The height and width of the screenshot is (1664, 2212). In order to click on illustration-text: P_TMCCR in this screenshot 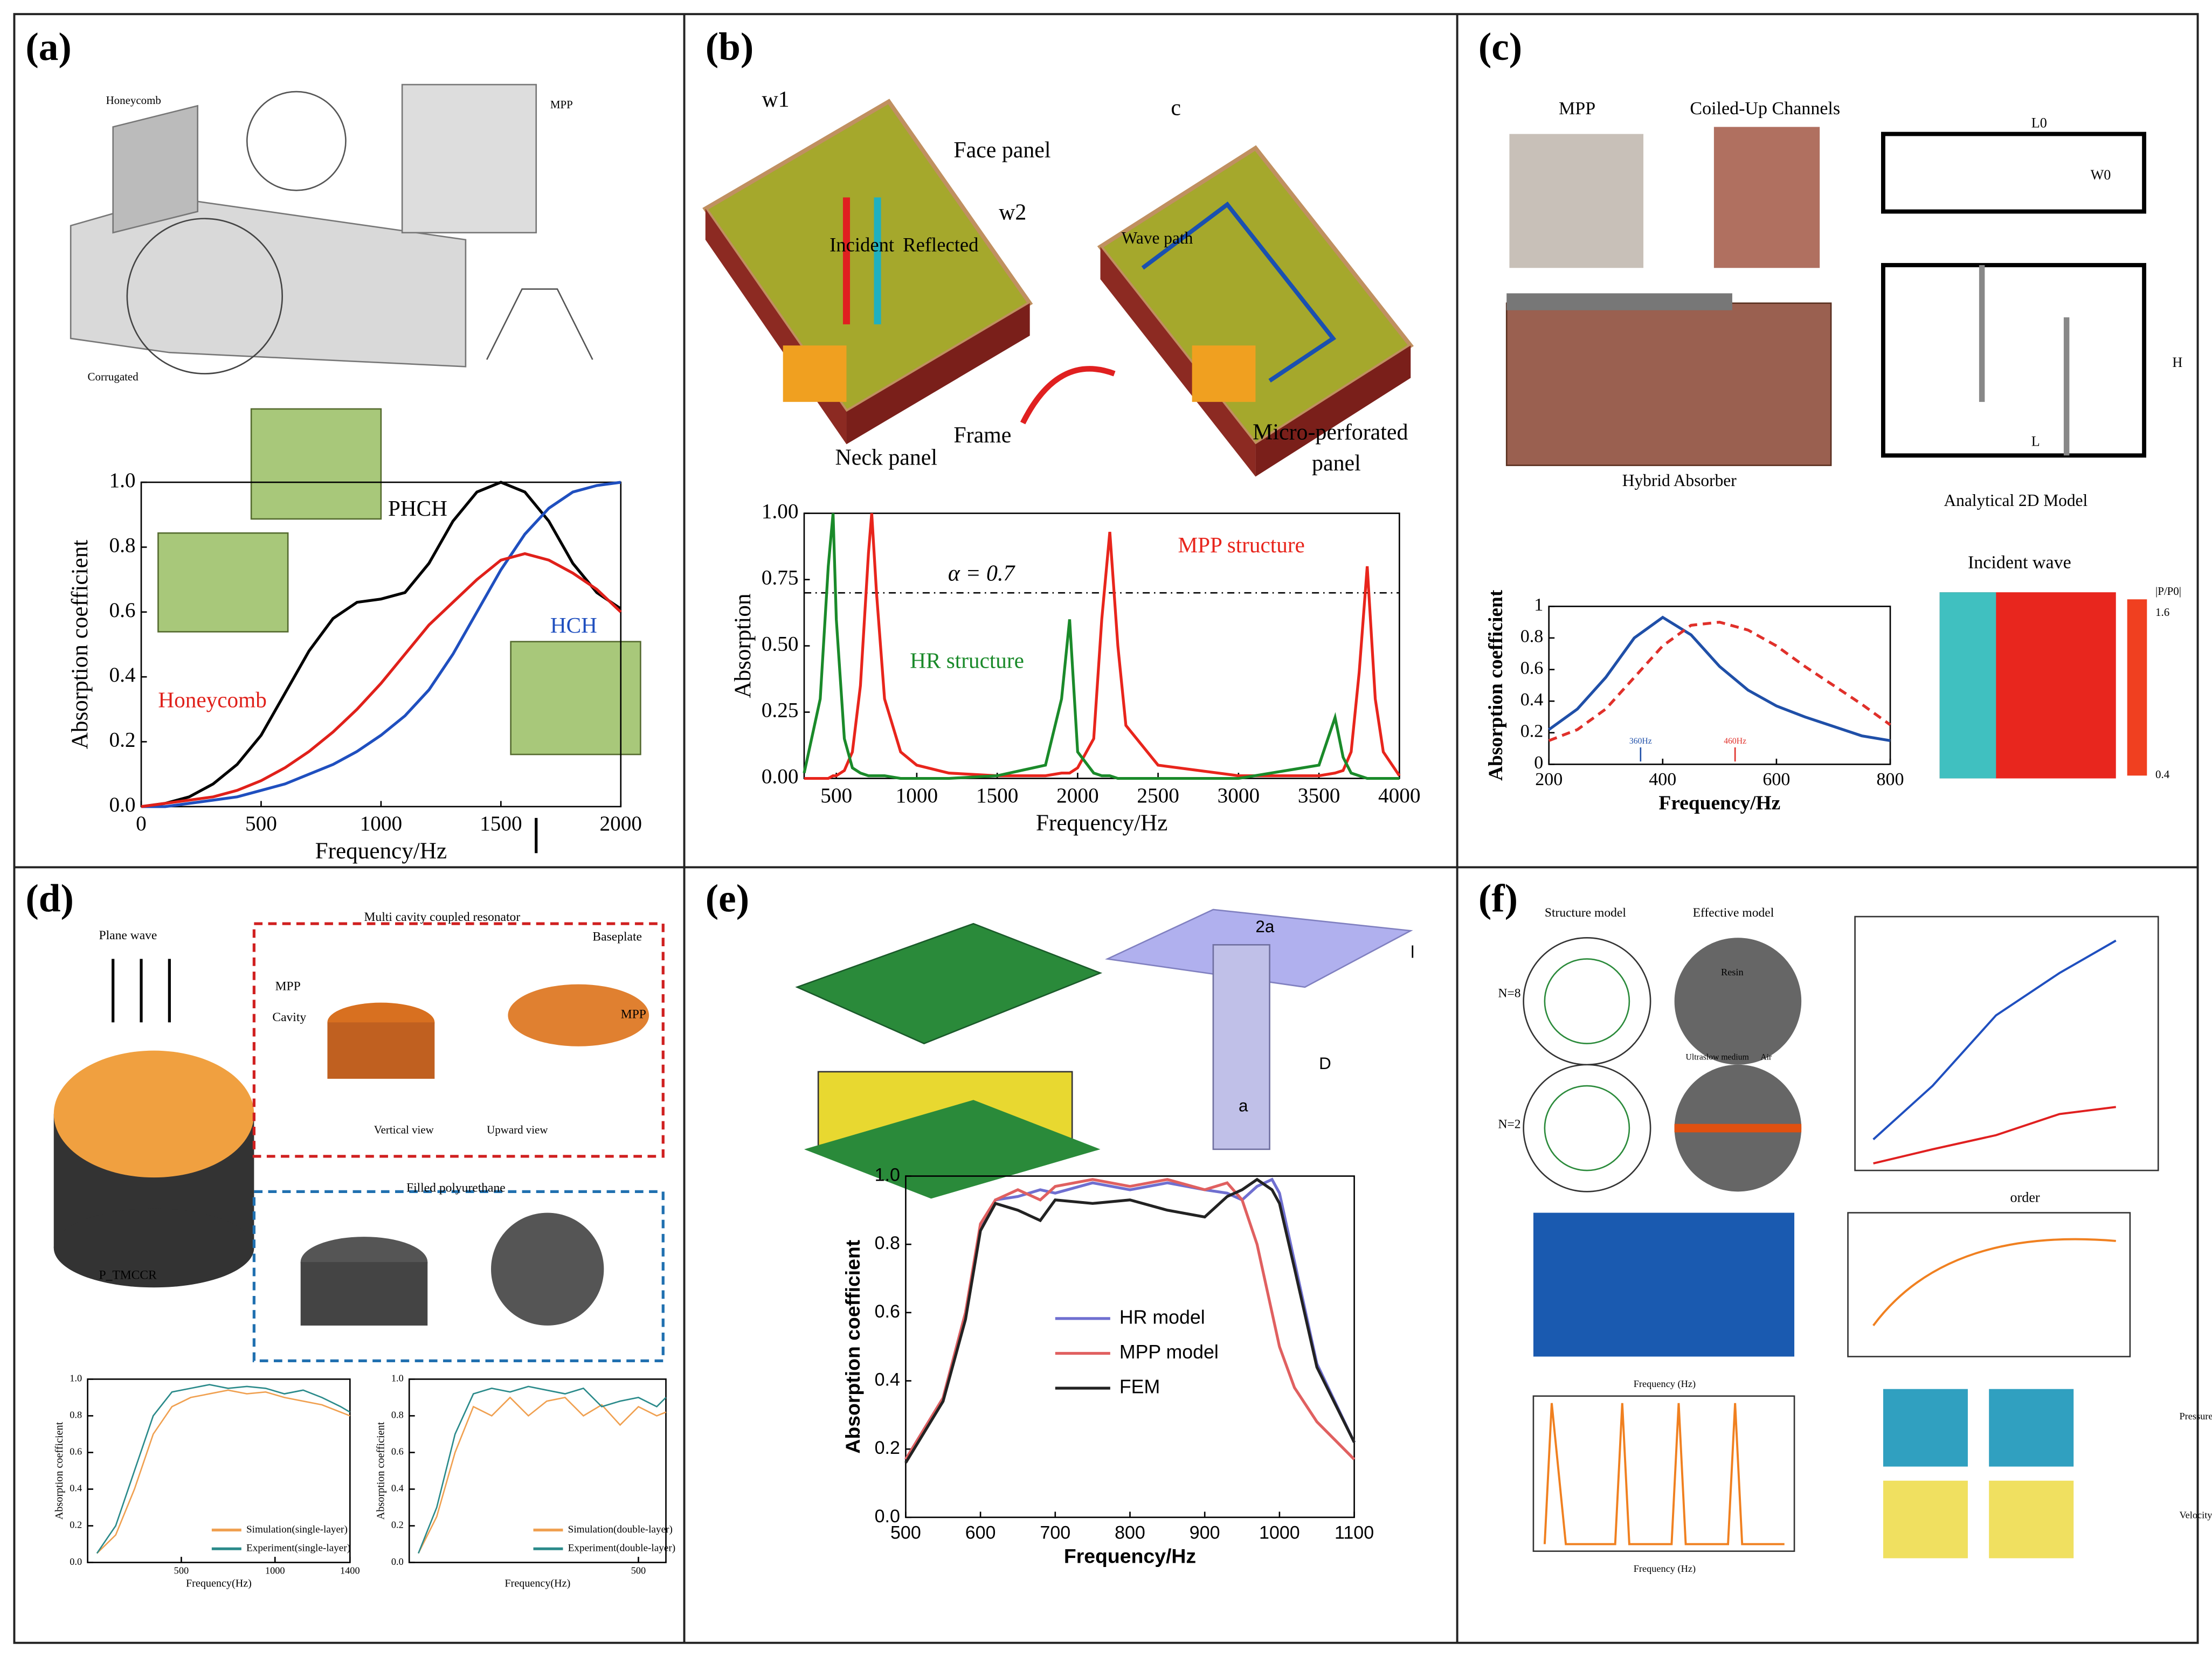, I will do `click(128, 1275)`.